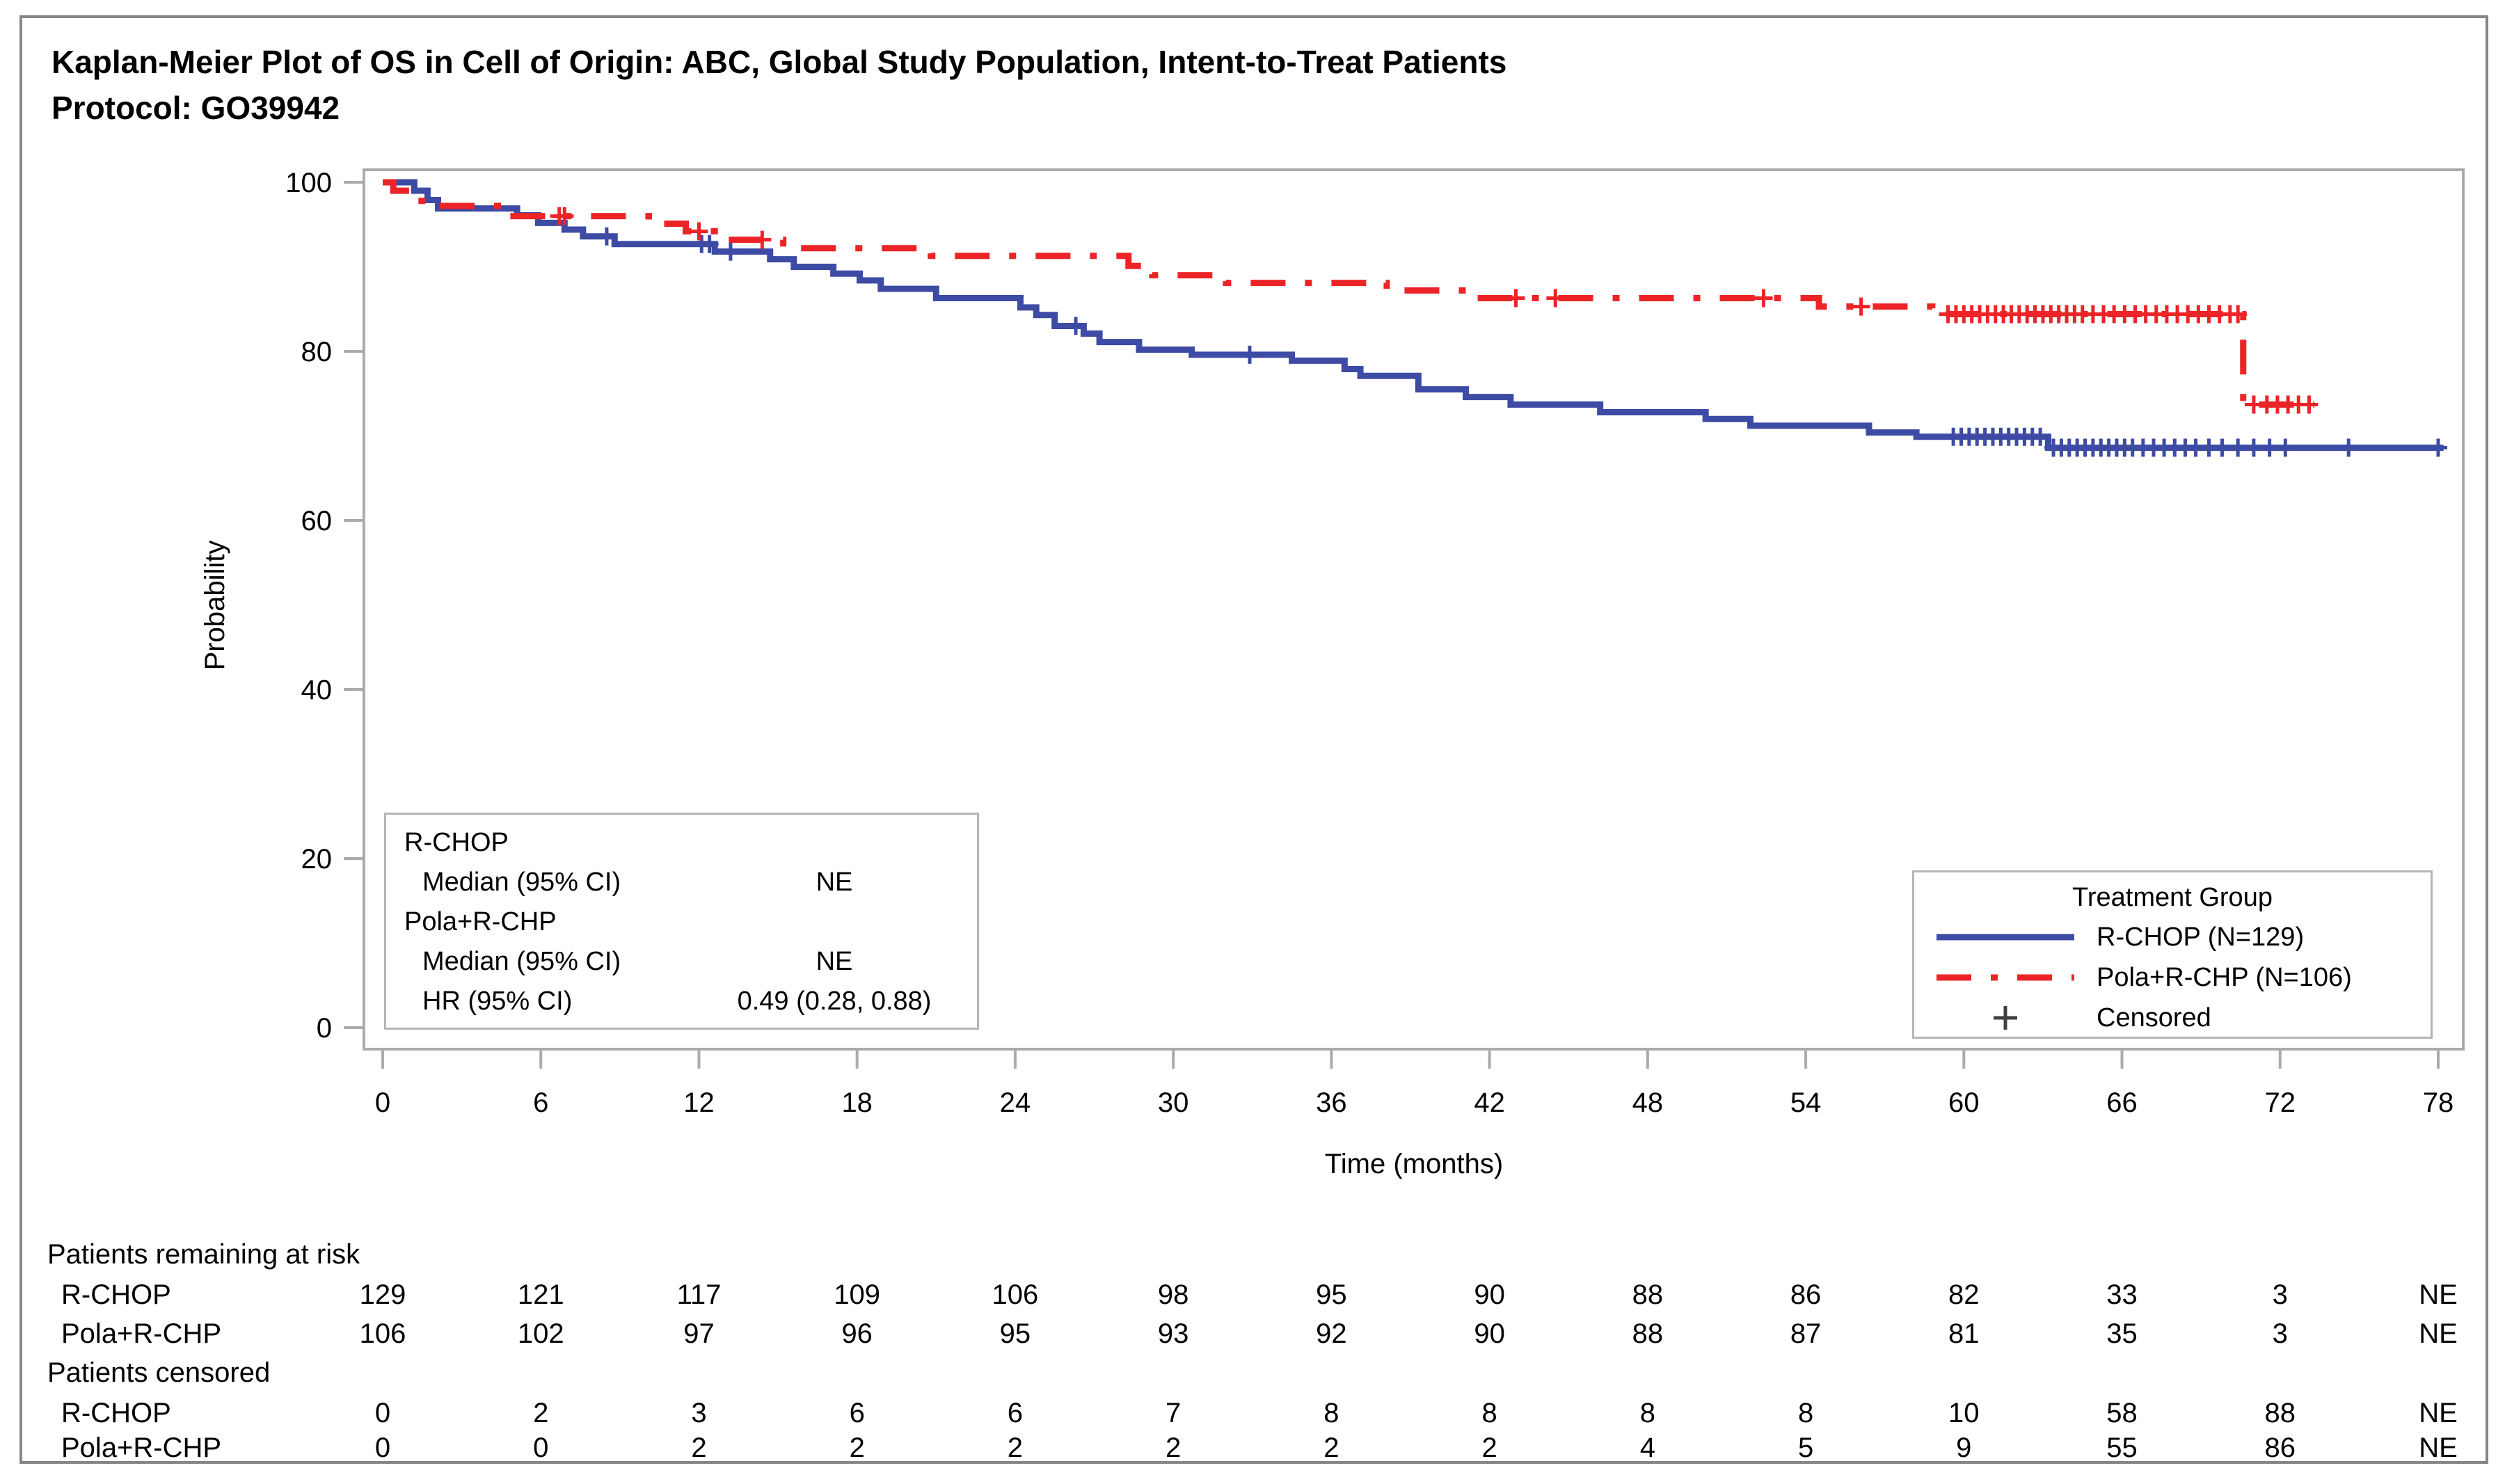 This screenshot has height=1484, width=2505. I want to click on risk-count: 96, so click(857, 1334).